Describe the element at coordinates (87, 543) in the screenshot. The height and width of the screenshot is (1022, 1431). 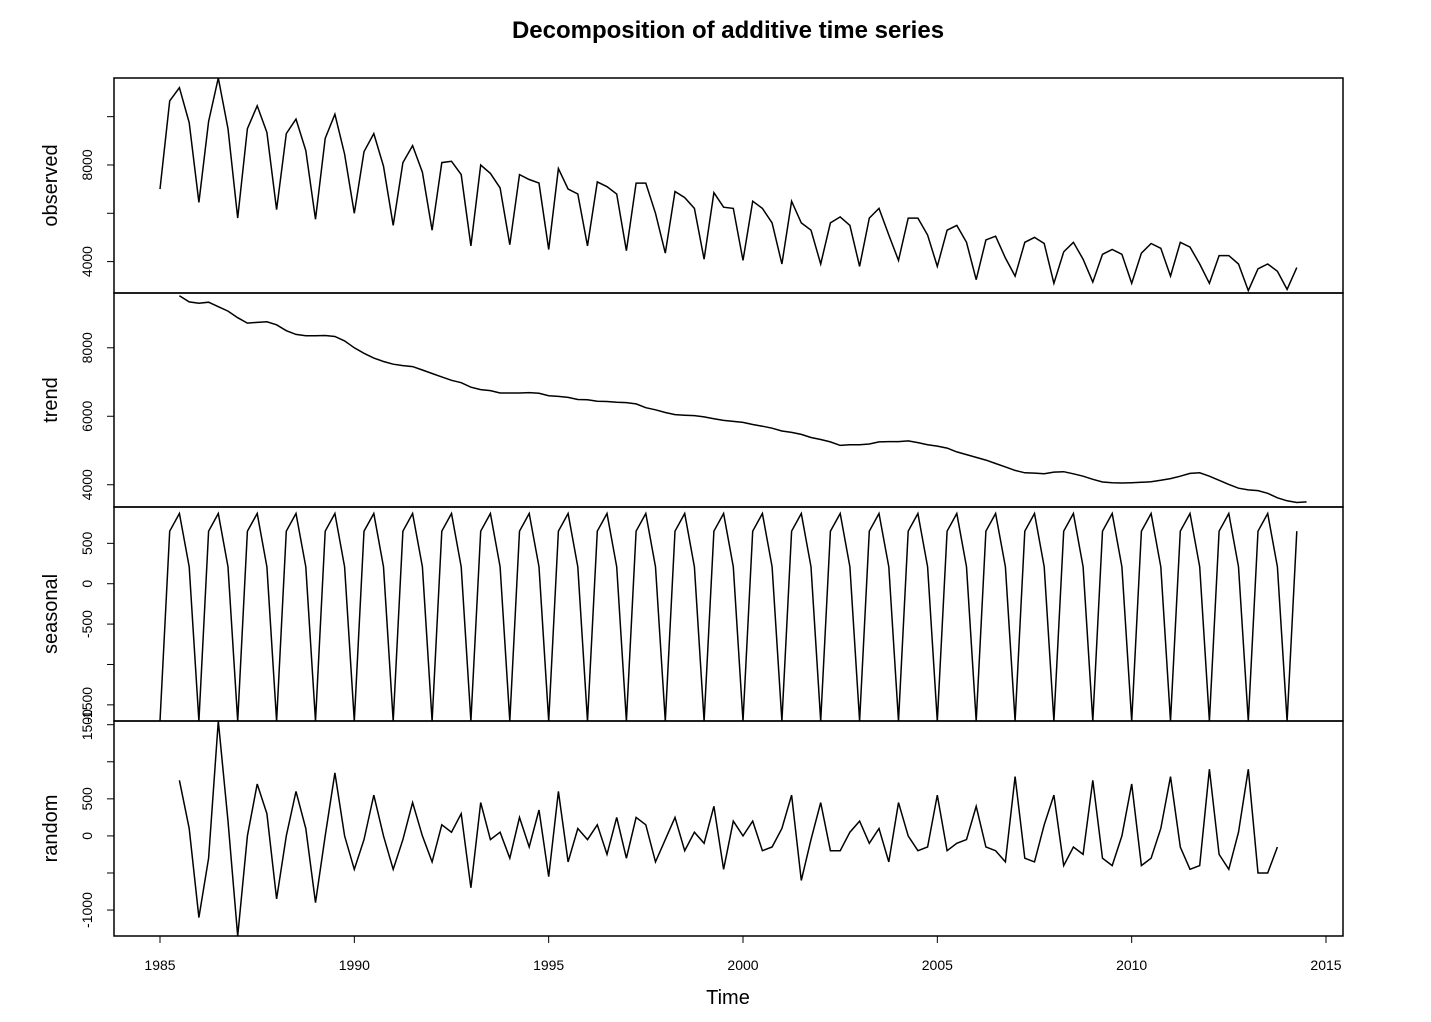
I see `seasonal-y-tick-label: 500` at that location.